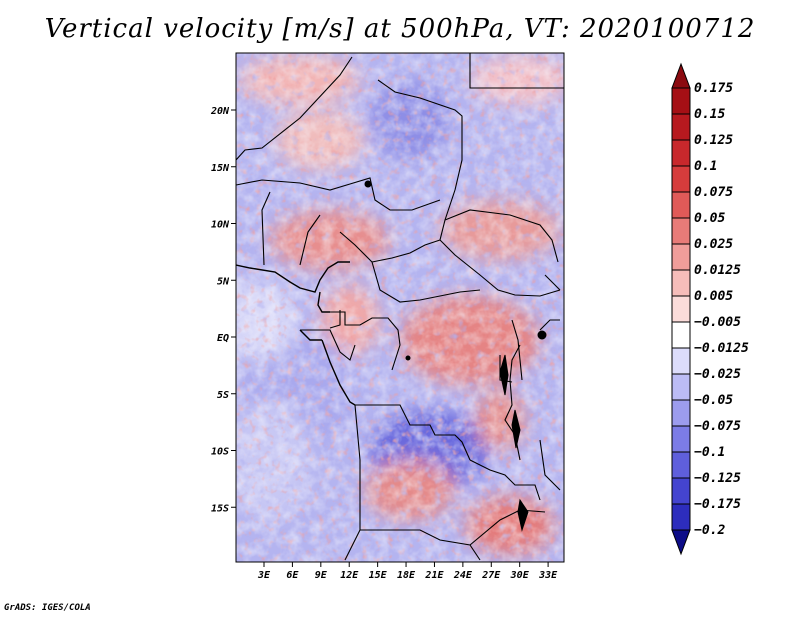  Describe the element at coordinates (520, 575) in the screenshot. I see `lon-tick-label: 30E` at that location.